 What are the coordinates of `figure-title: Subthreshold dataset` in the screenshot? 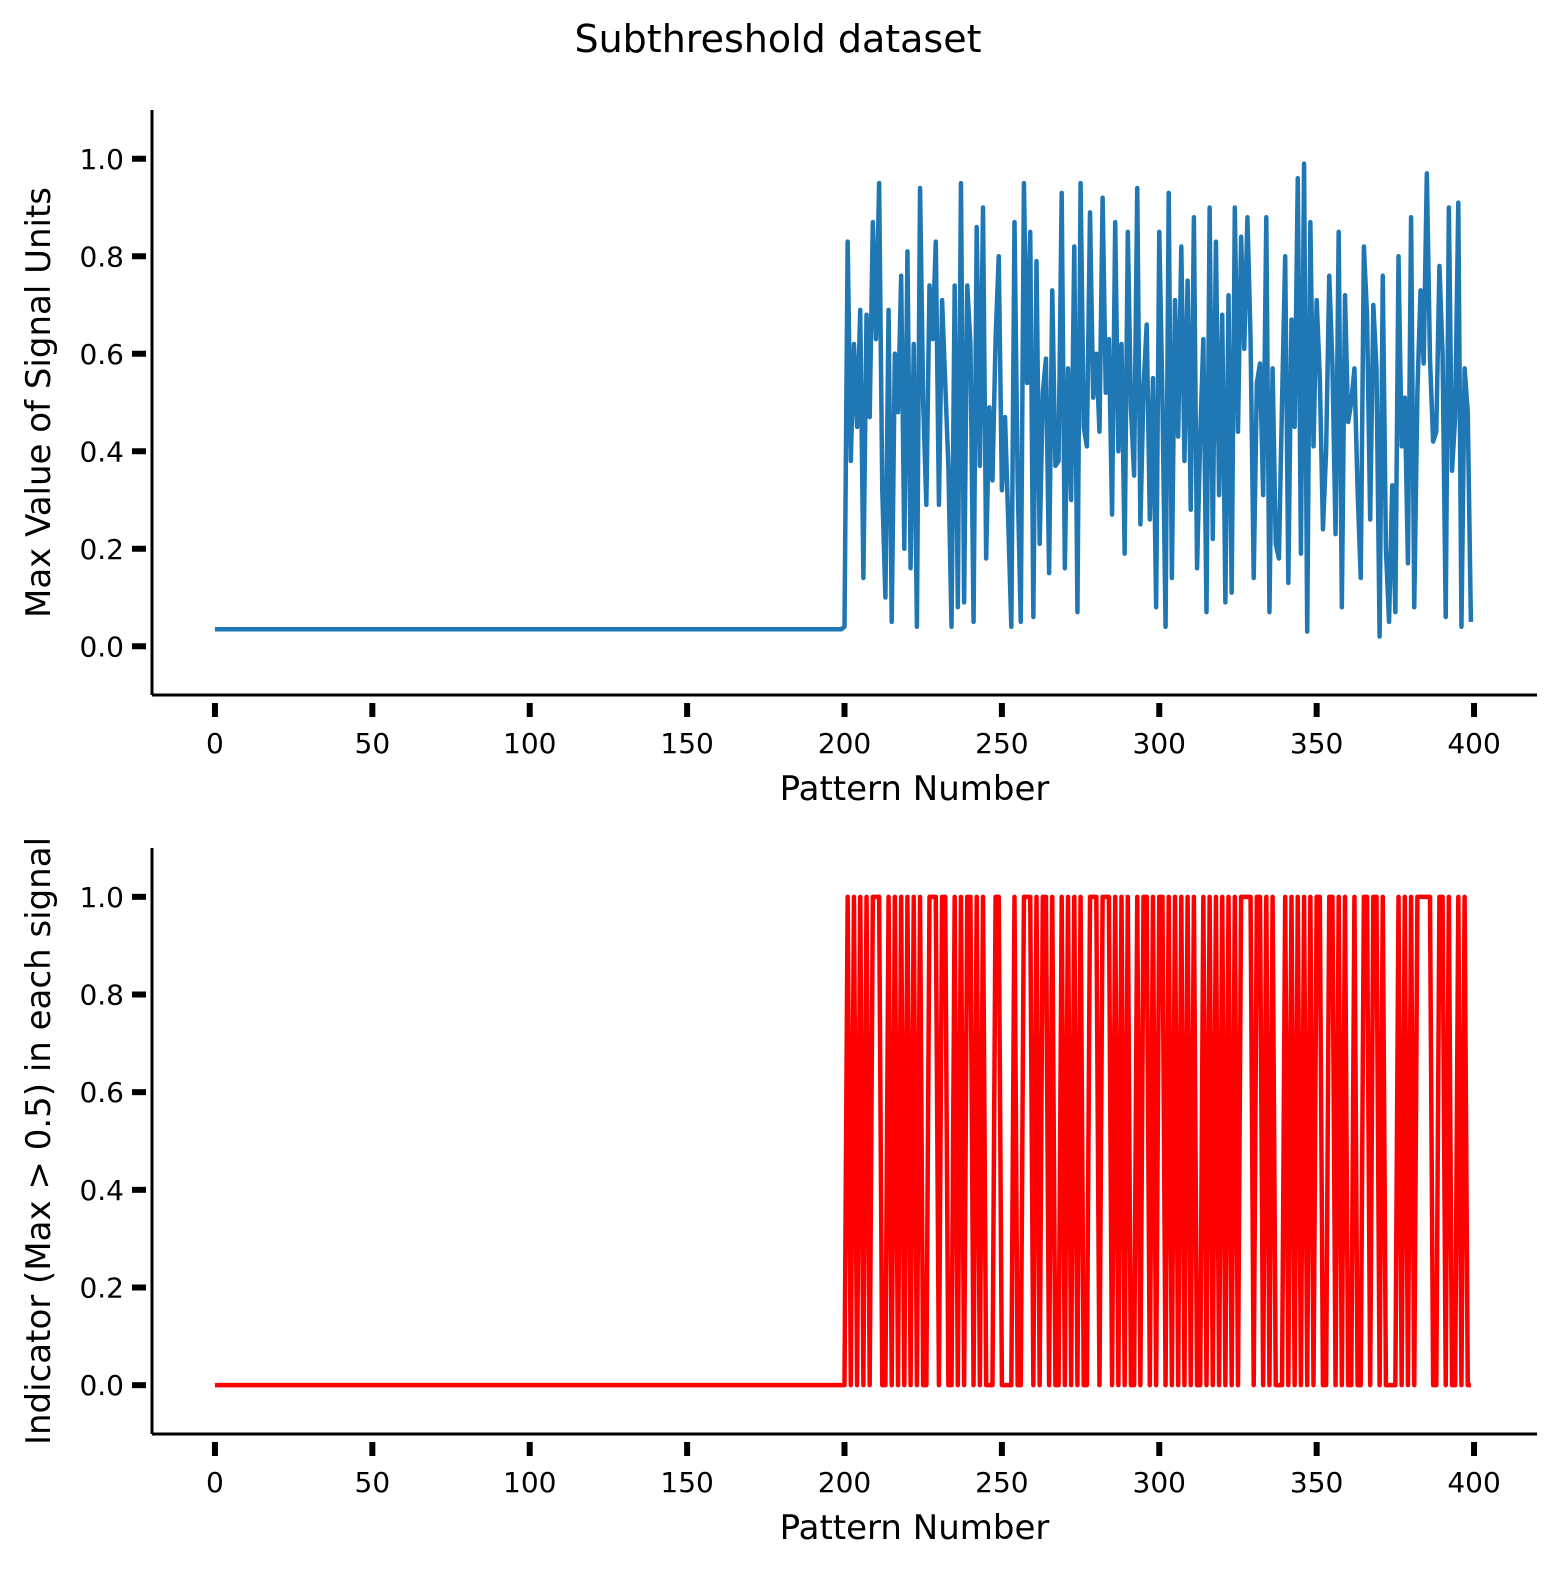 It's located at (777, 39).